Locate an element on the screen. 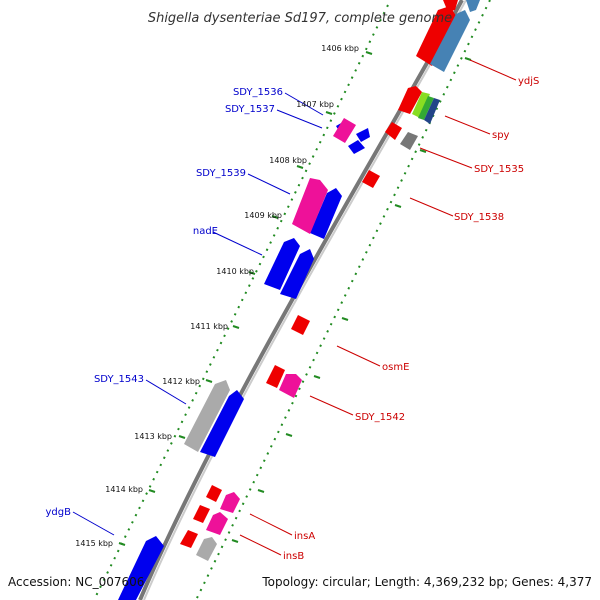  kbp-label: 1408 kbp is located at coordinates (288, 160).